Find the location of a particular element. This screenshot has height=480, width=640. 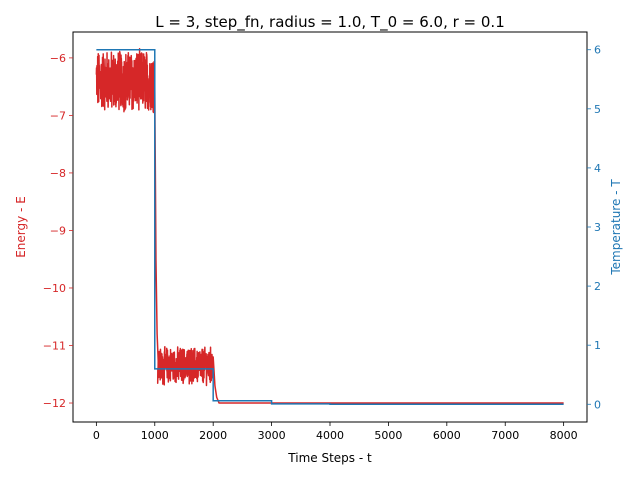

x-tick-label: 3000 is located at coordinates (272, 435).